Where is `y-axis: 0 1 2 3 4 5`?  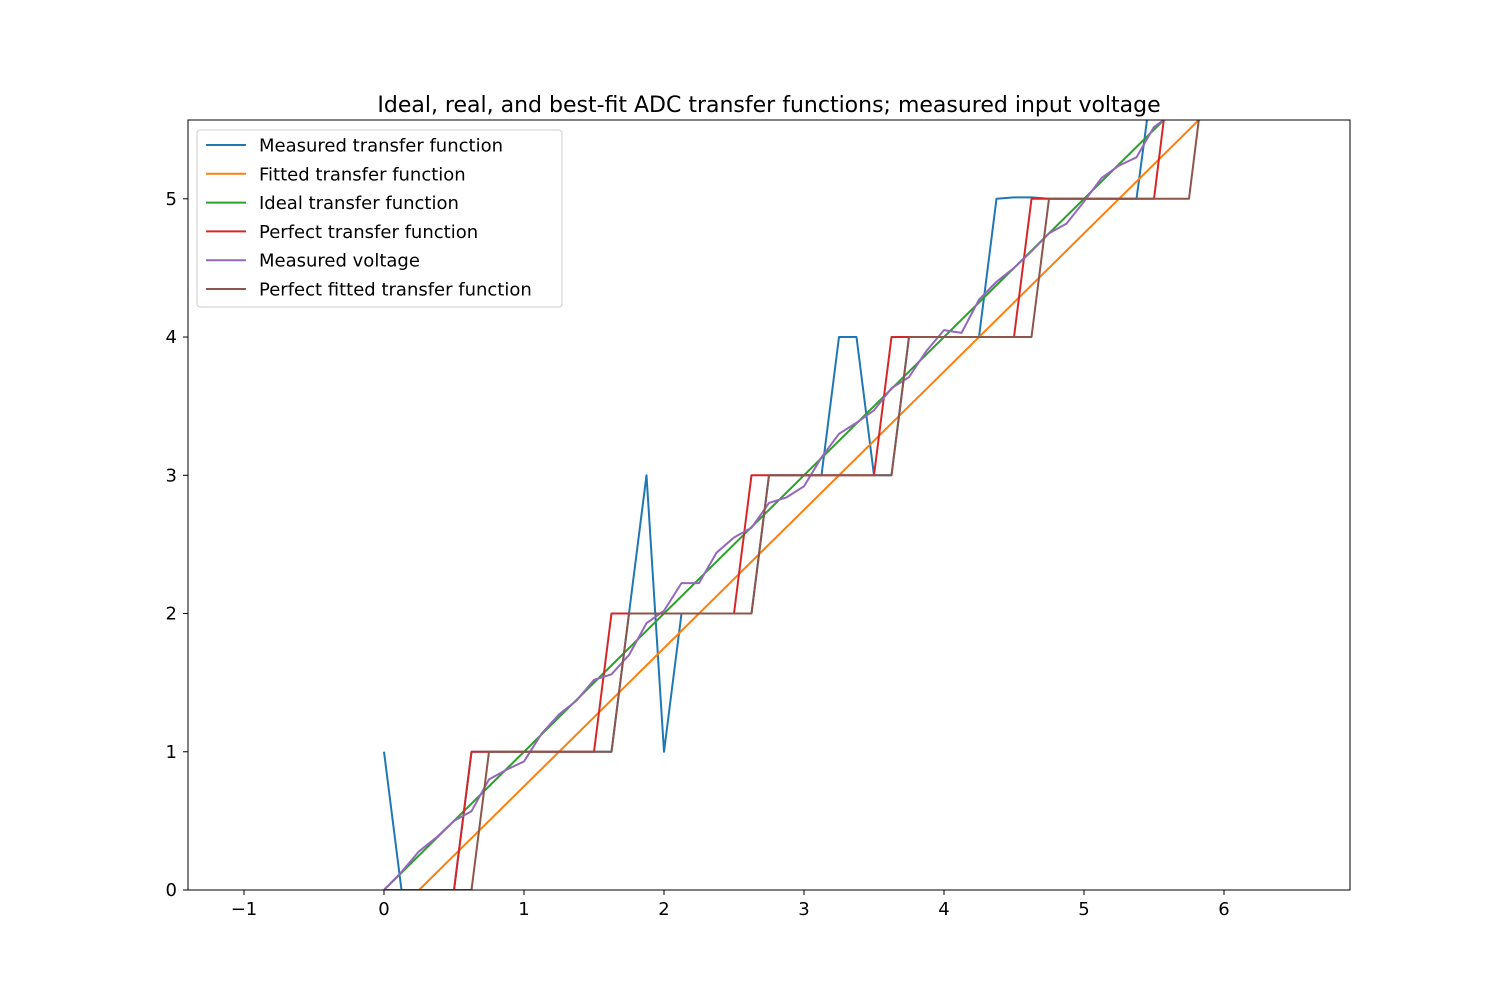
y-axis: 0 1 2 3 4 5 is located at coordinates (177, 545).